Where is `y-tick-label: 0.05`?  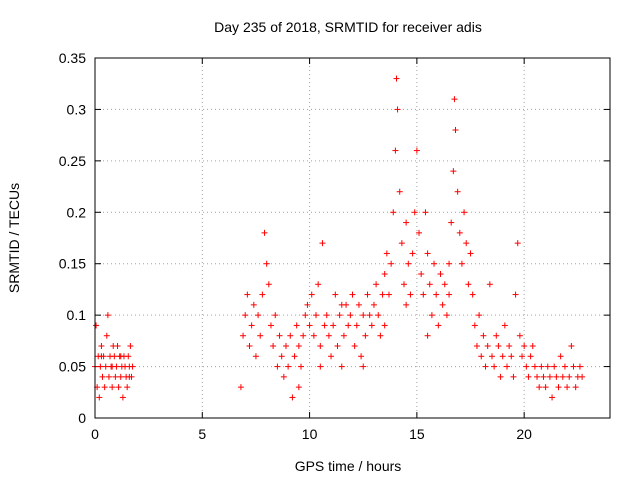
y-tick-label: 0.05 is located at coordinates (72, 367).